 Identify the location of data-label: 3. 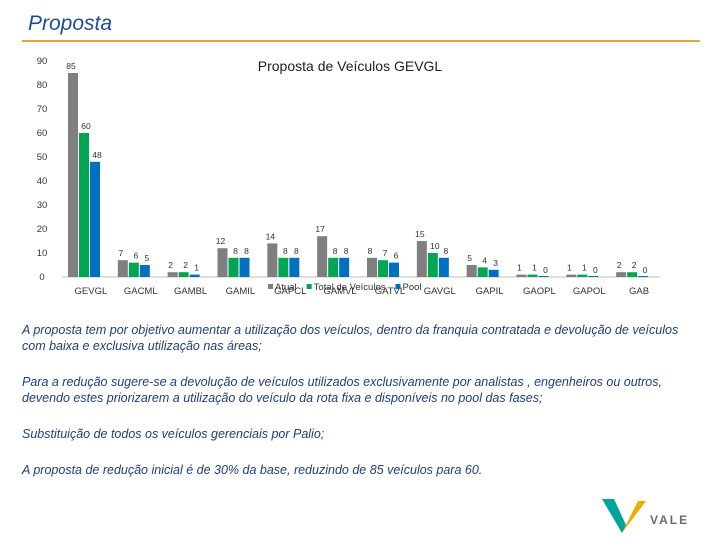
(495, 263).